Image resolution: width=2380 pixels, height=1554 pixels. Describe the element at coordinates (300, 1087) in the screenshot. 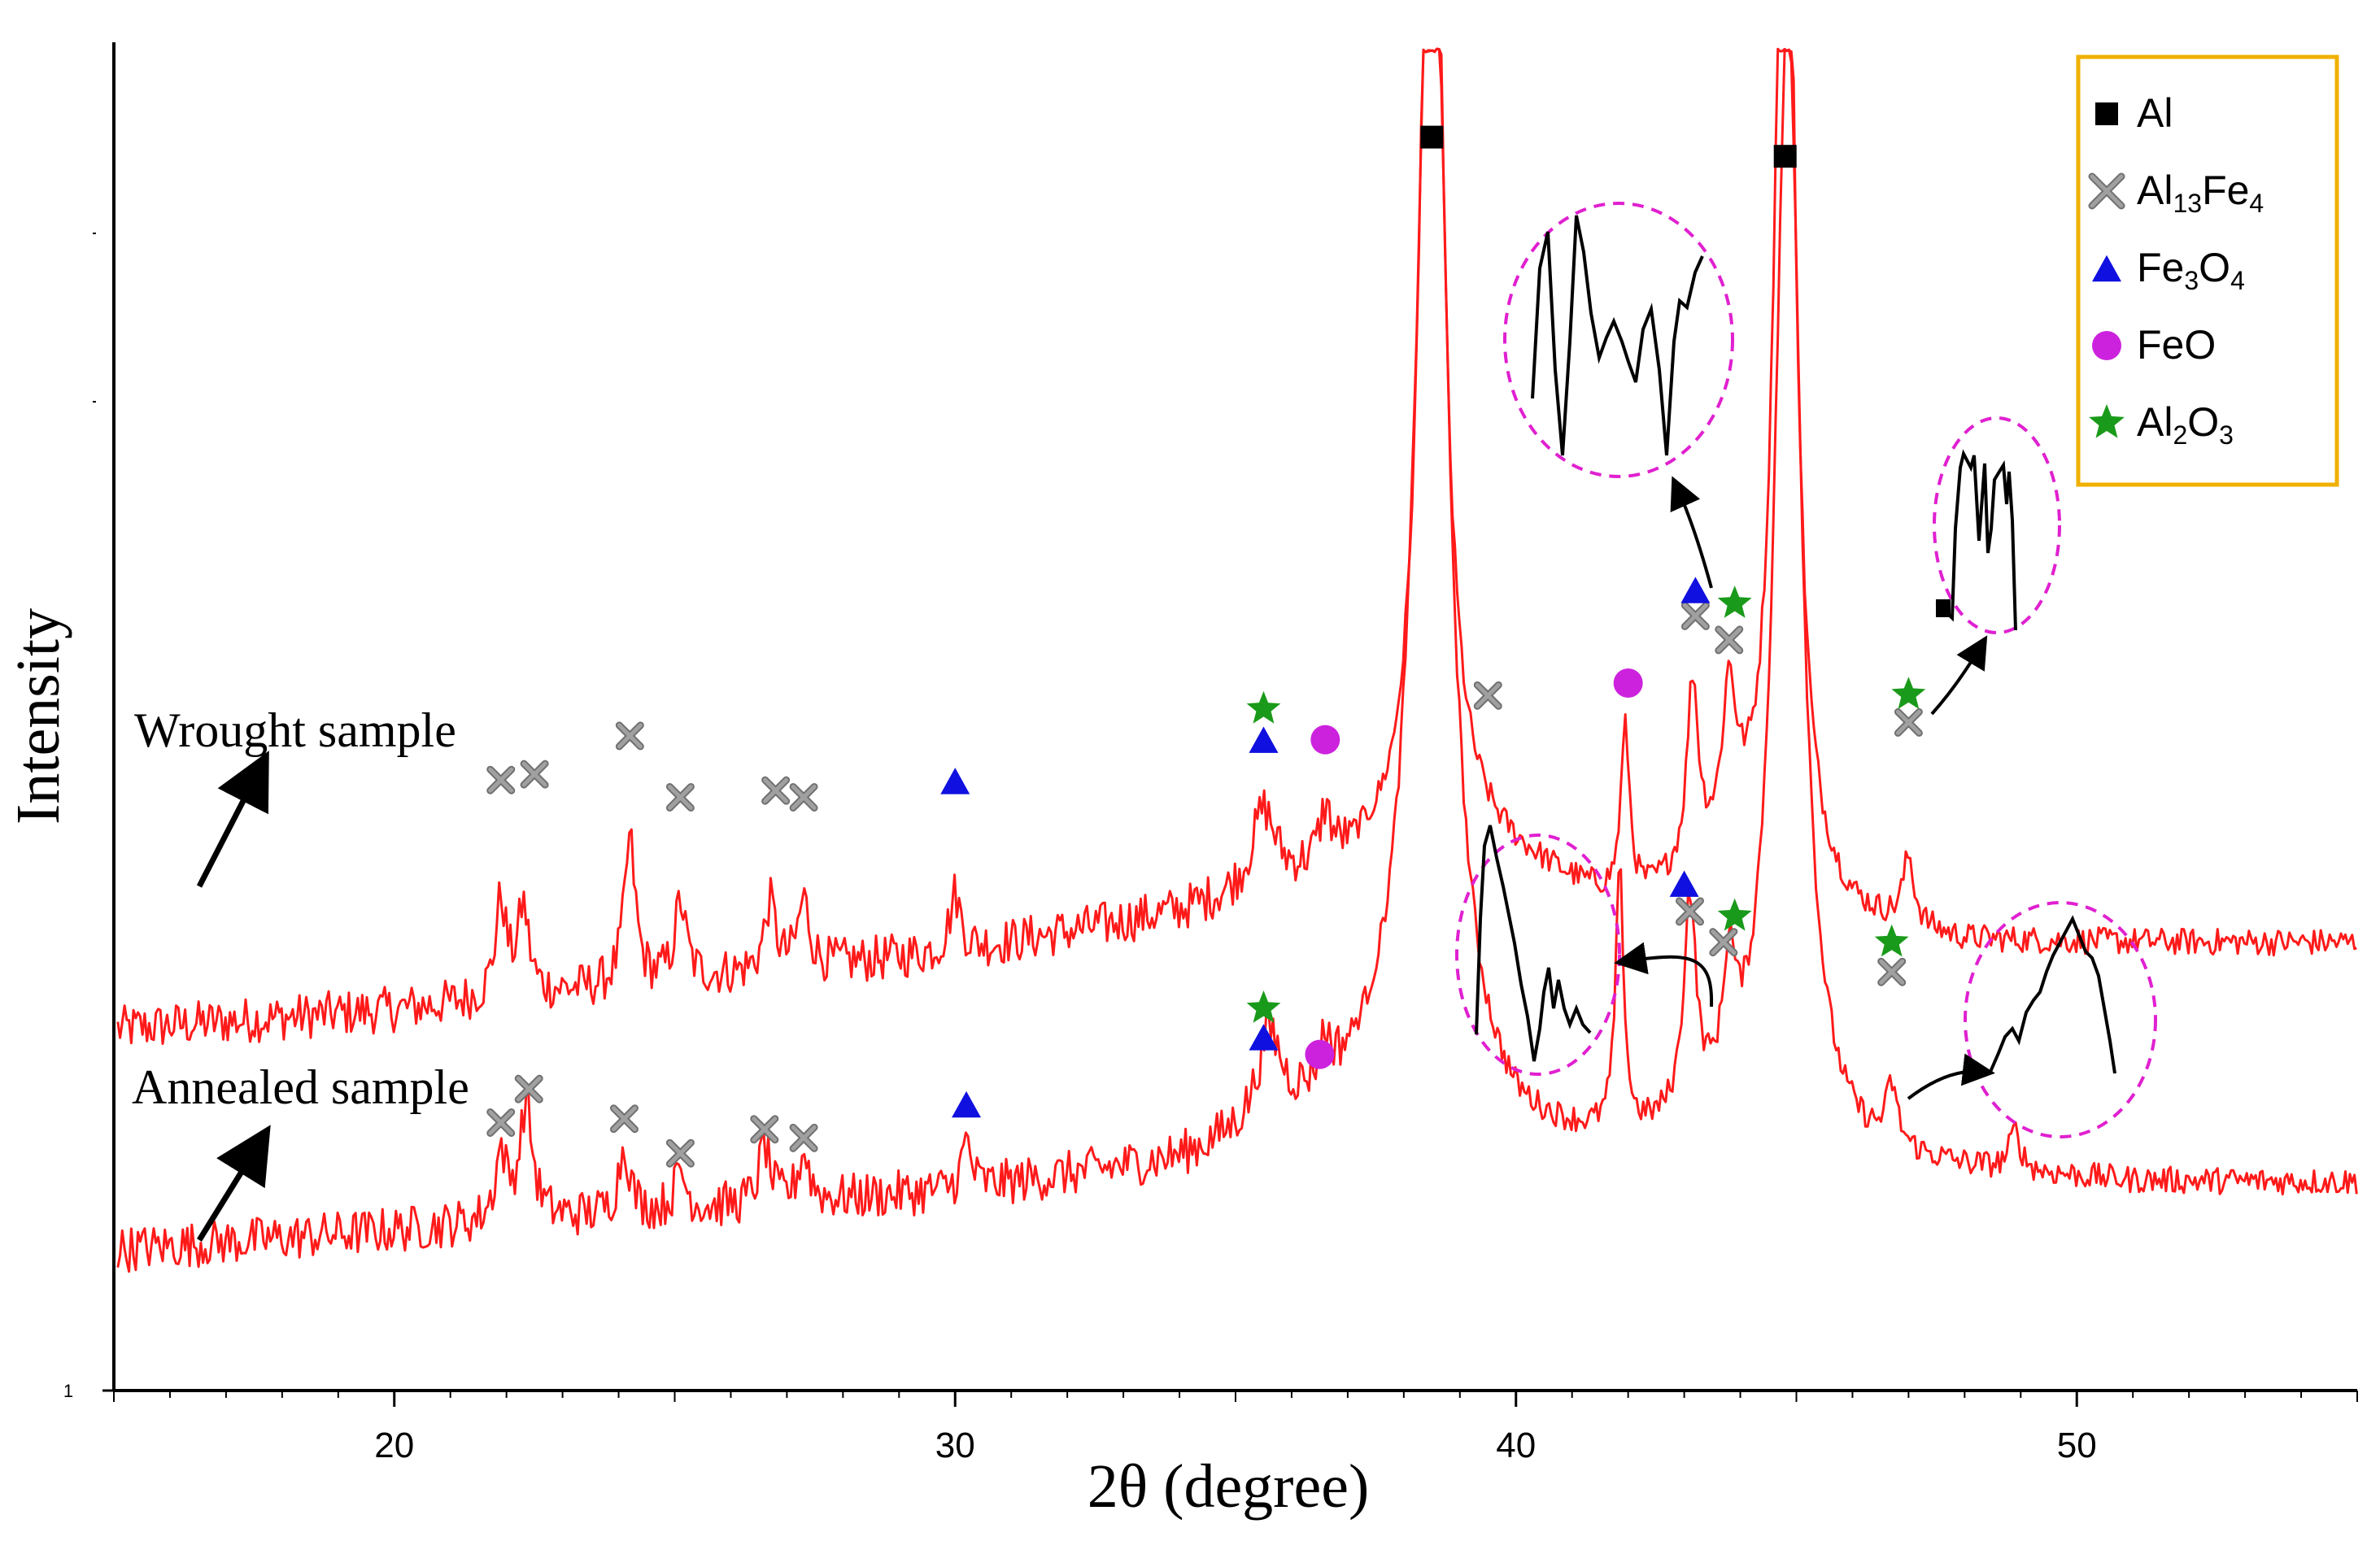

I see `series-label-annealed: Annealed sample` at that location.